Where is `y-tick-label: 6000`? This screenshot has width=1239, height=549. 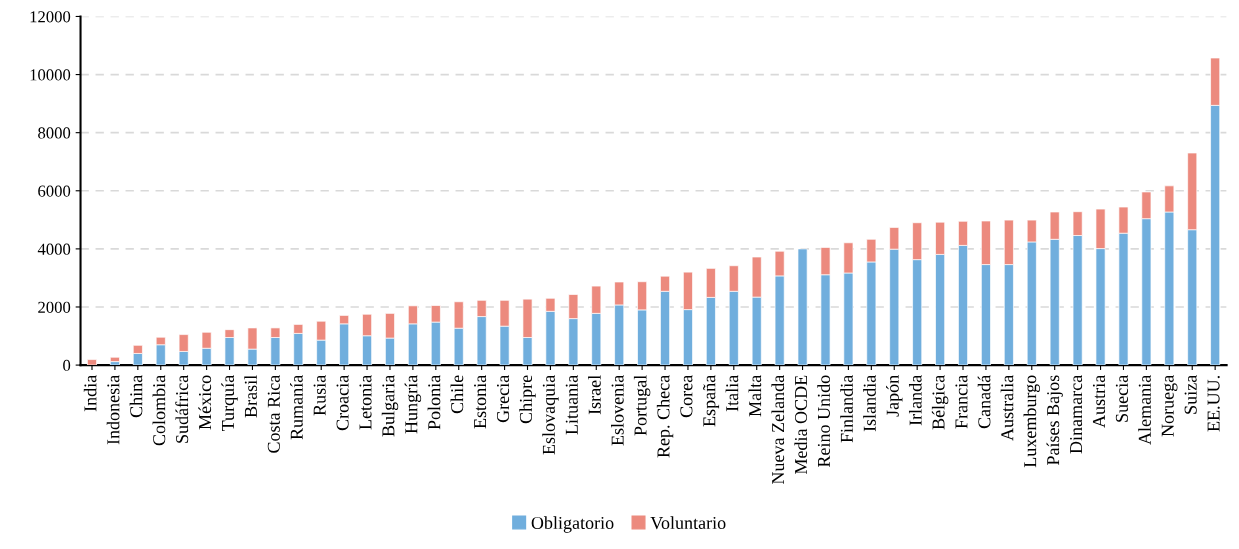 y-tick-label: 6000 is located at coordinates (54, 191).